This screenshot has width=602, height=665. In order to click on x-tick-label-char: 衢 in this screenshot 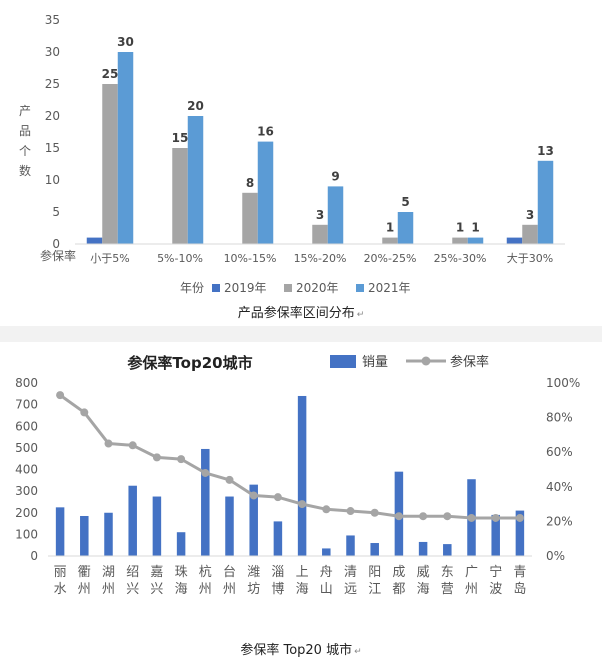, I will do `click(84, 572)`.